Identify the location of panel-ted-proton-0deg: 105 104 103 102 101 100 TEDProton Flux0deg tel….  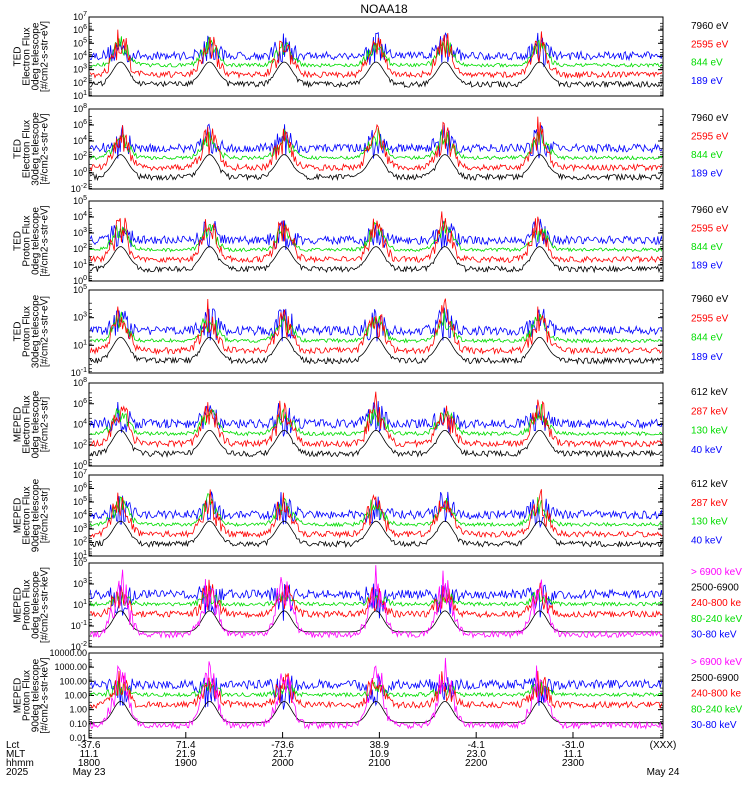
(371, 240).